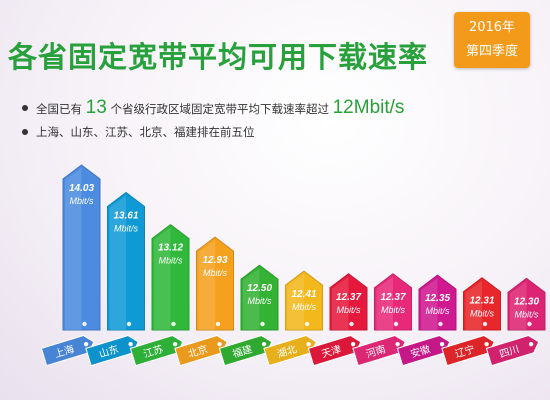 Image resolution: width=550 pixels, height=400 pixels. Describe the element at coordinates (156, 351) in the screenshot. I see `category-tag-2: 江苏` at that location.